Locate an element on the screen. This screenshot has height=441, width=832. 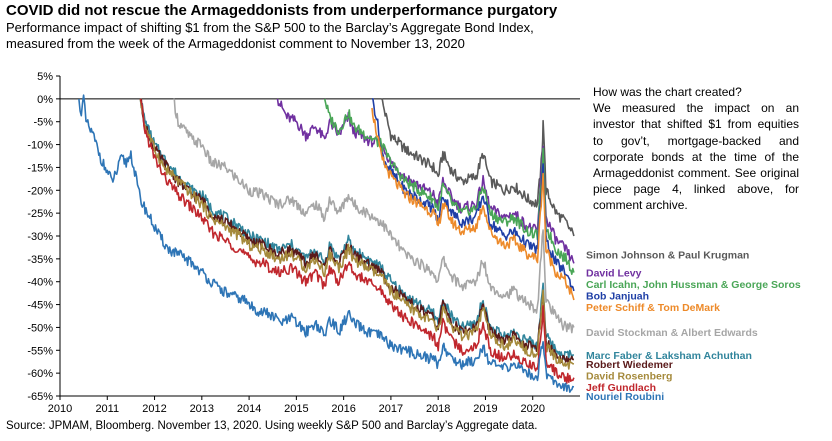
y-tick-label: -35% is located at coordinates (40, 260).